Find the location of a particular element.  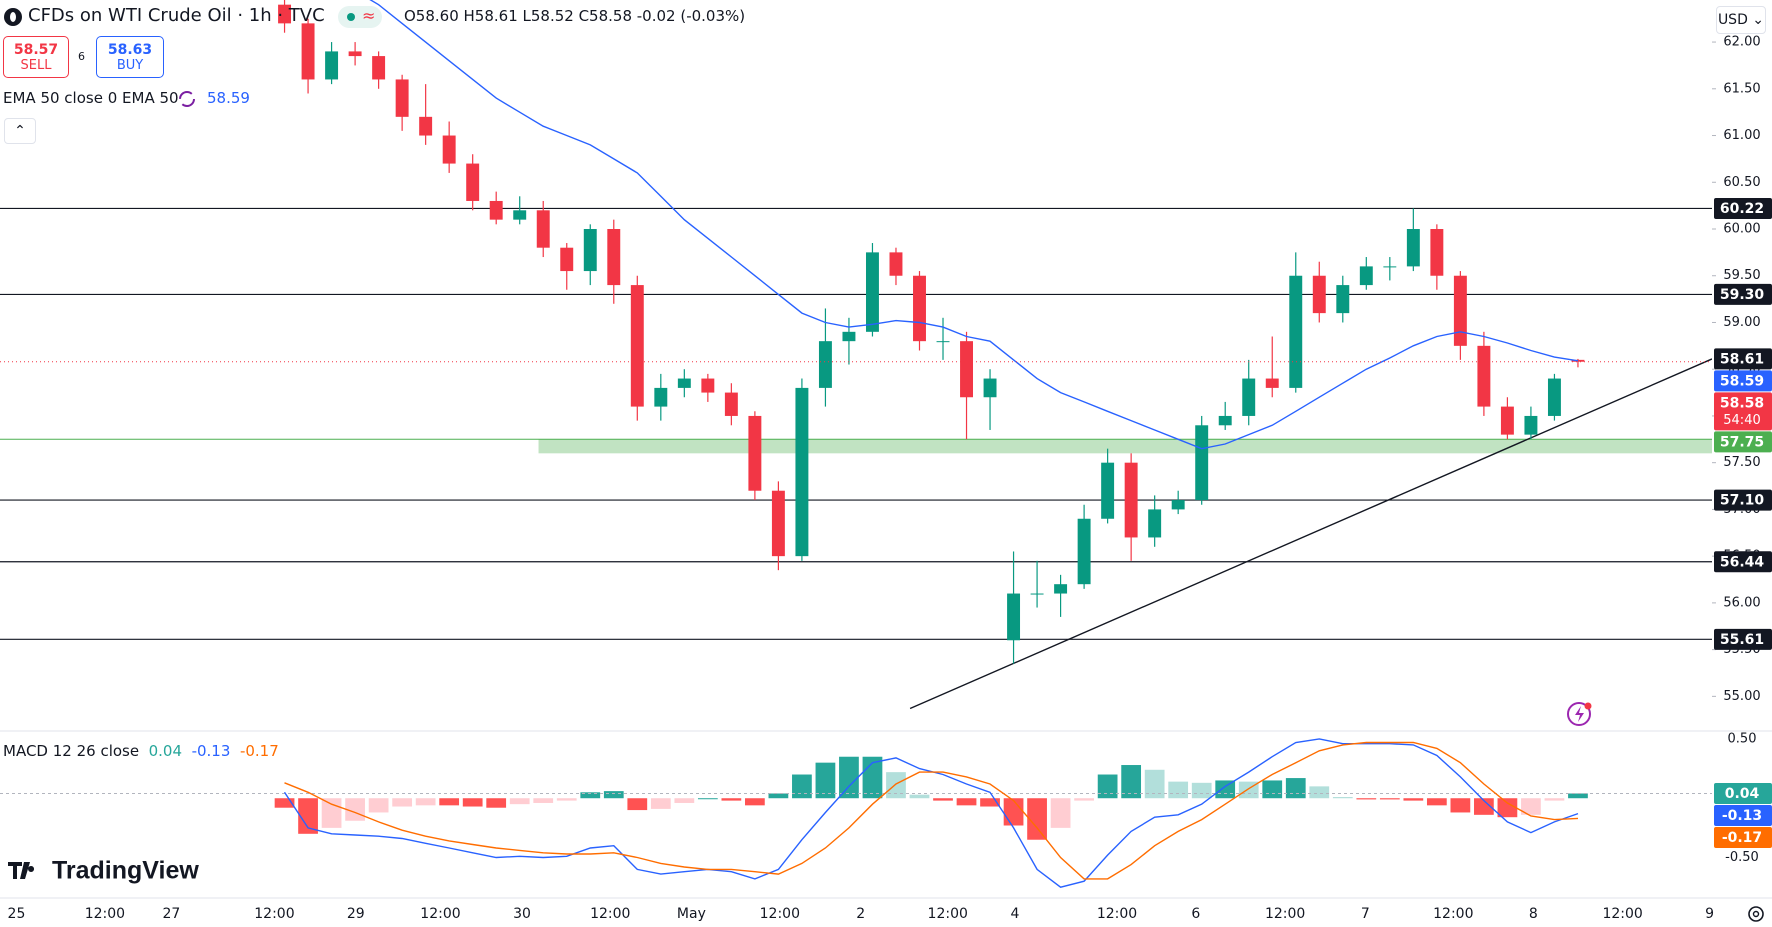

price-label: 57.75 is located at coordinates (1742, 442).